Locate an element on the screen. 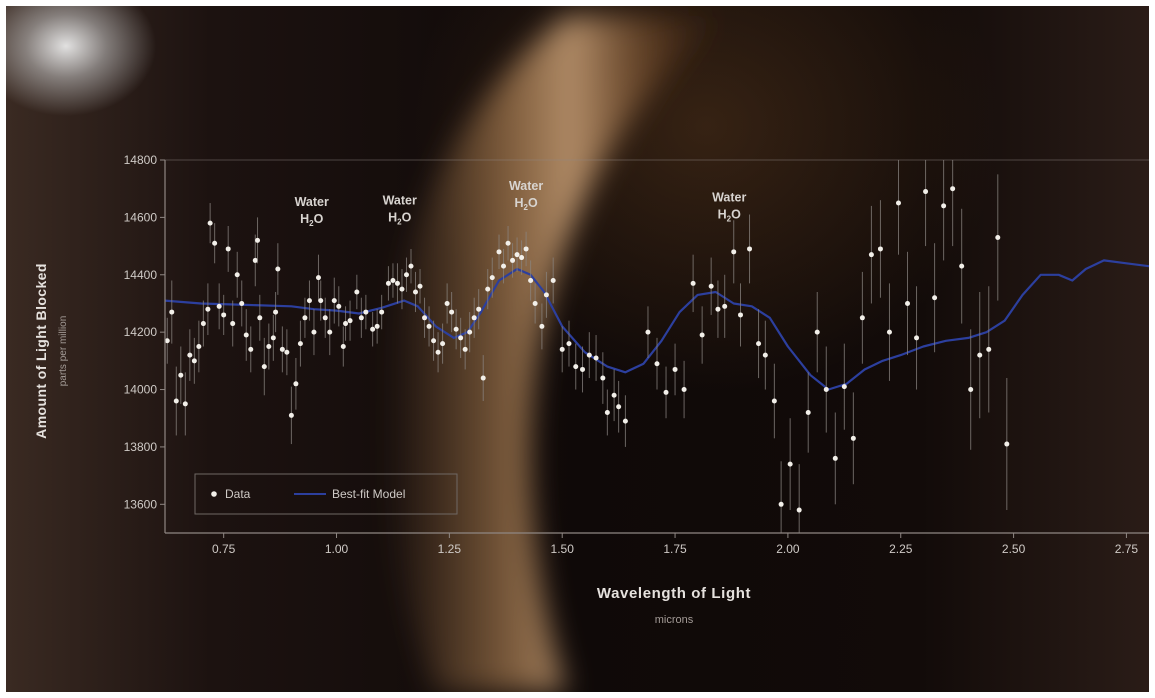  y-tick-label: 14600 is located at coordinates (141, 217).